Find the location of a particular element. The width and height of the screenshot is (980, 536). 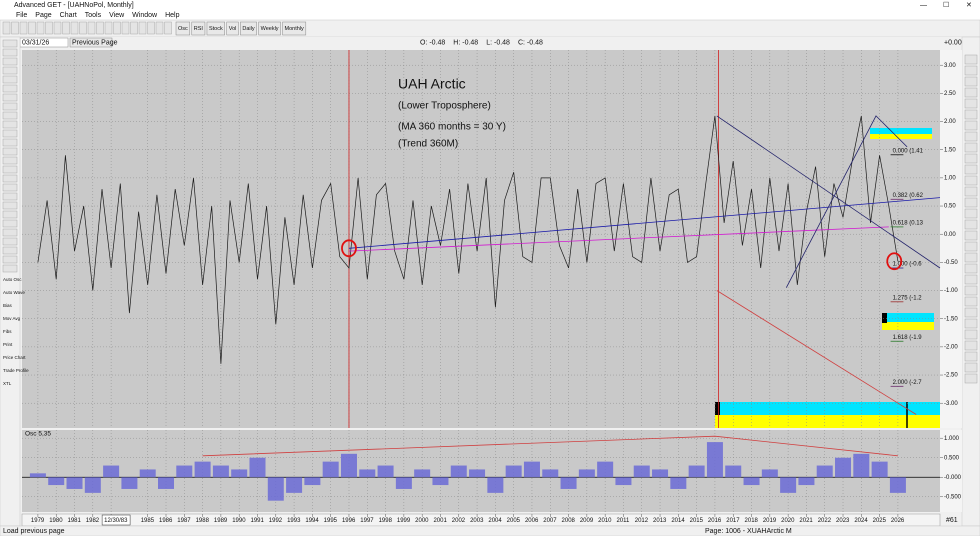

menu-item: Chart is located at coordinates (68, 15).